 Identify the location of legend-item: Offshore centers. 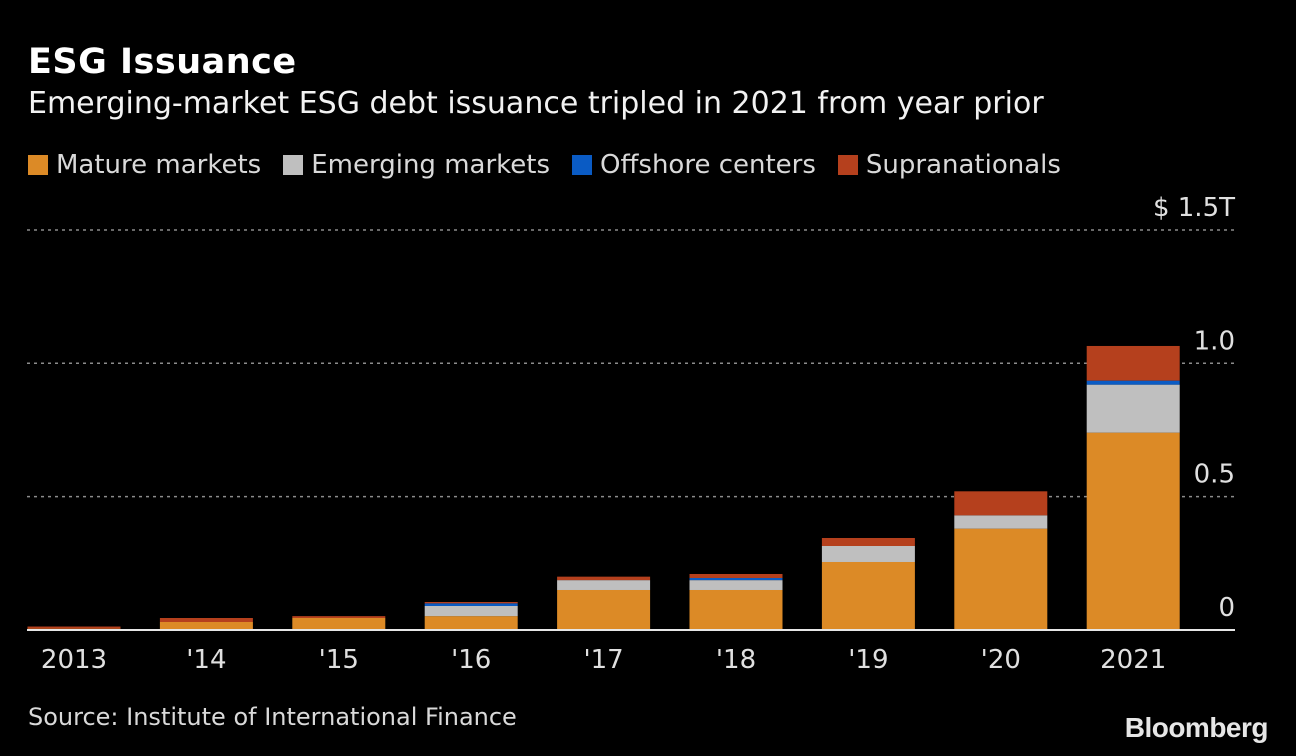
(694, 165).